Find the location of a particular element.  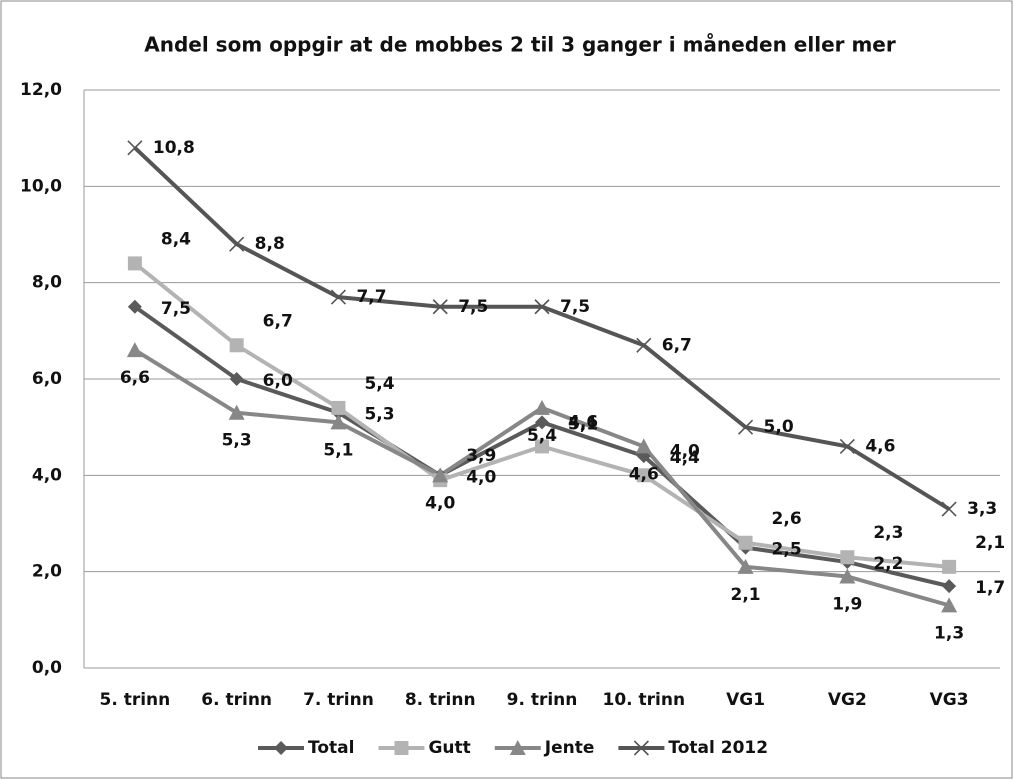

x-tick-label: 6. trinn is located at coordinates (236, 700).